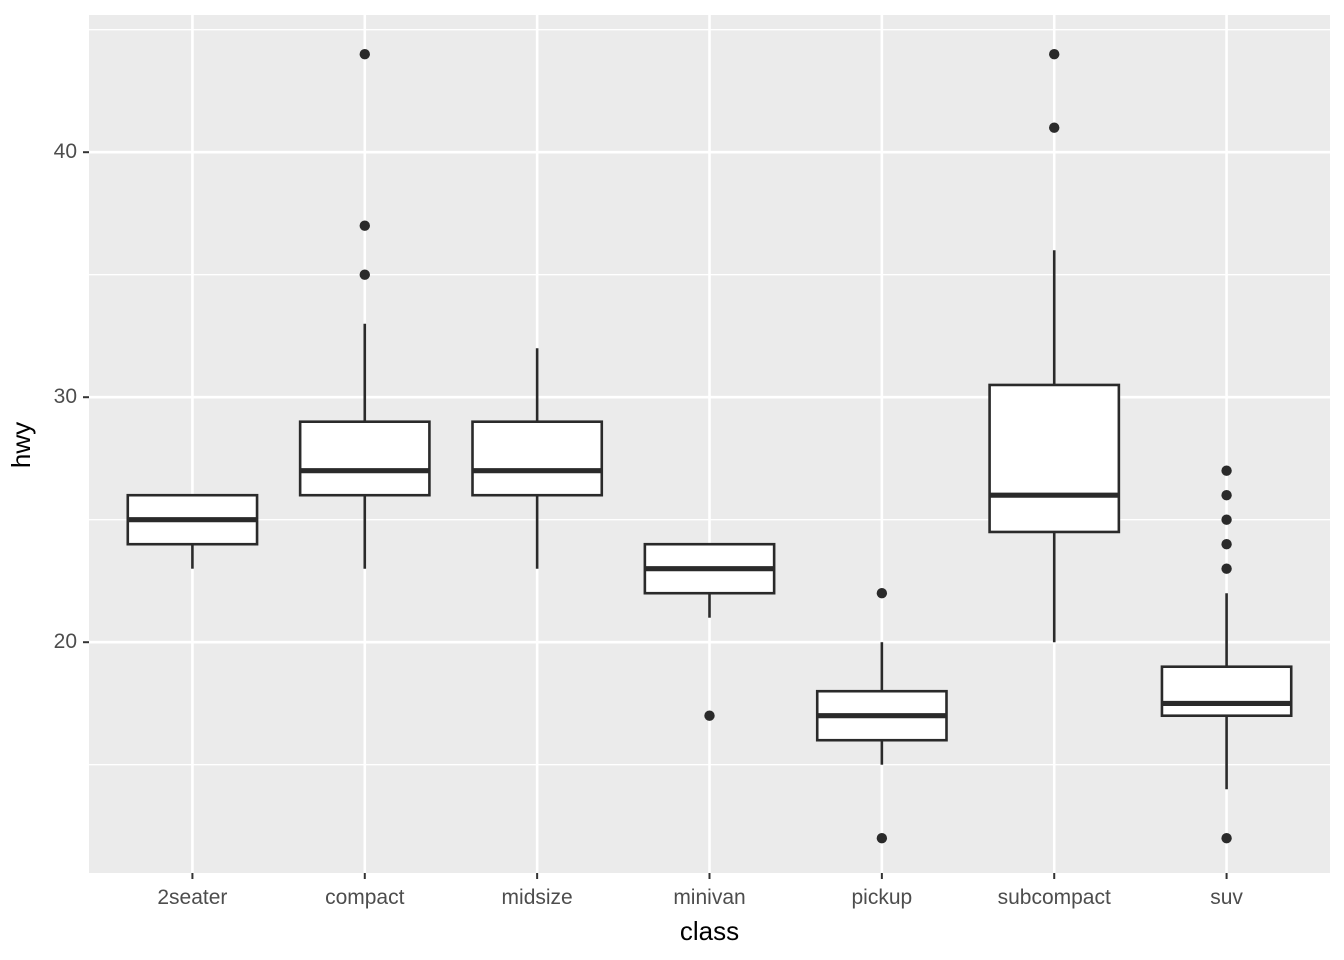 The height and width of the screenshot is (960, 1344). Describe the element at coordinates (364, 458) in the screenshot. I see `box-compact` at that location.